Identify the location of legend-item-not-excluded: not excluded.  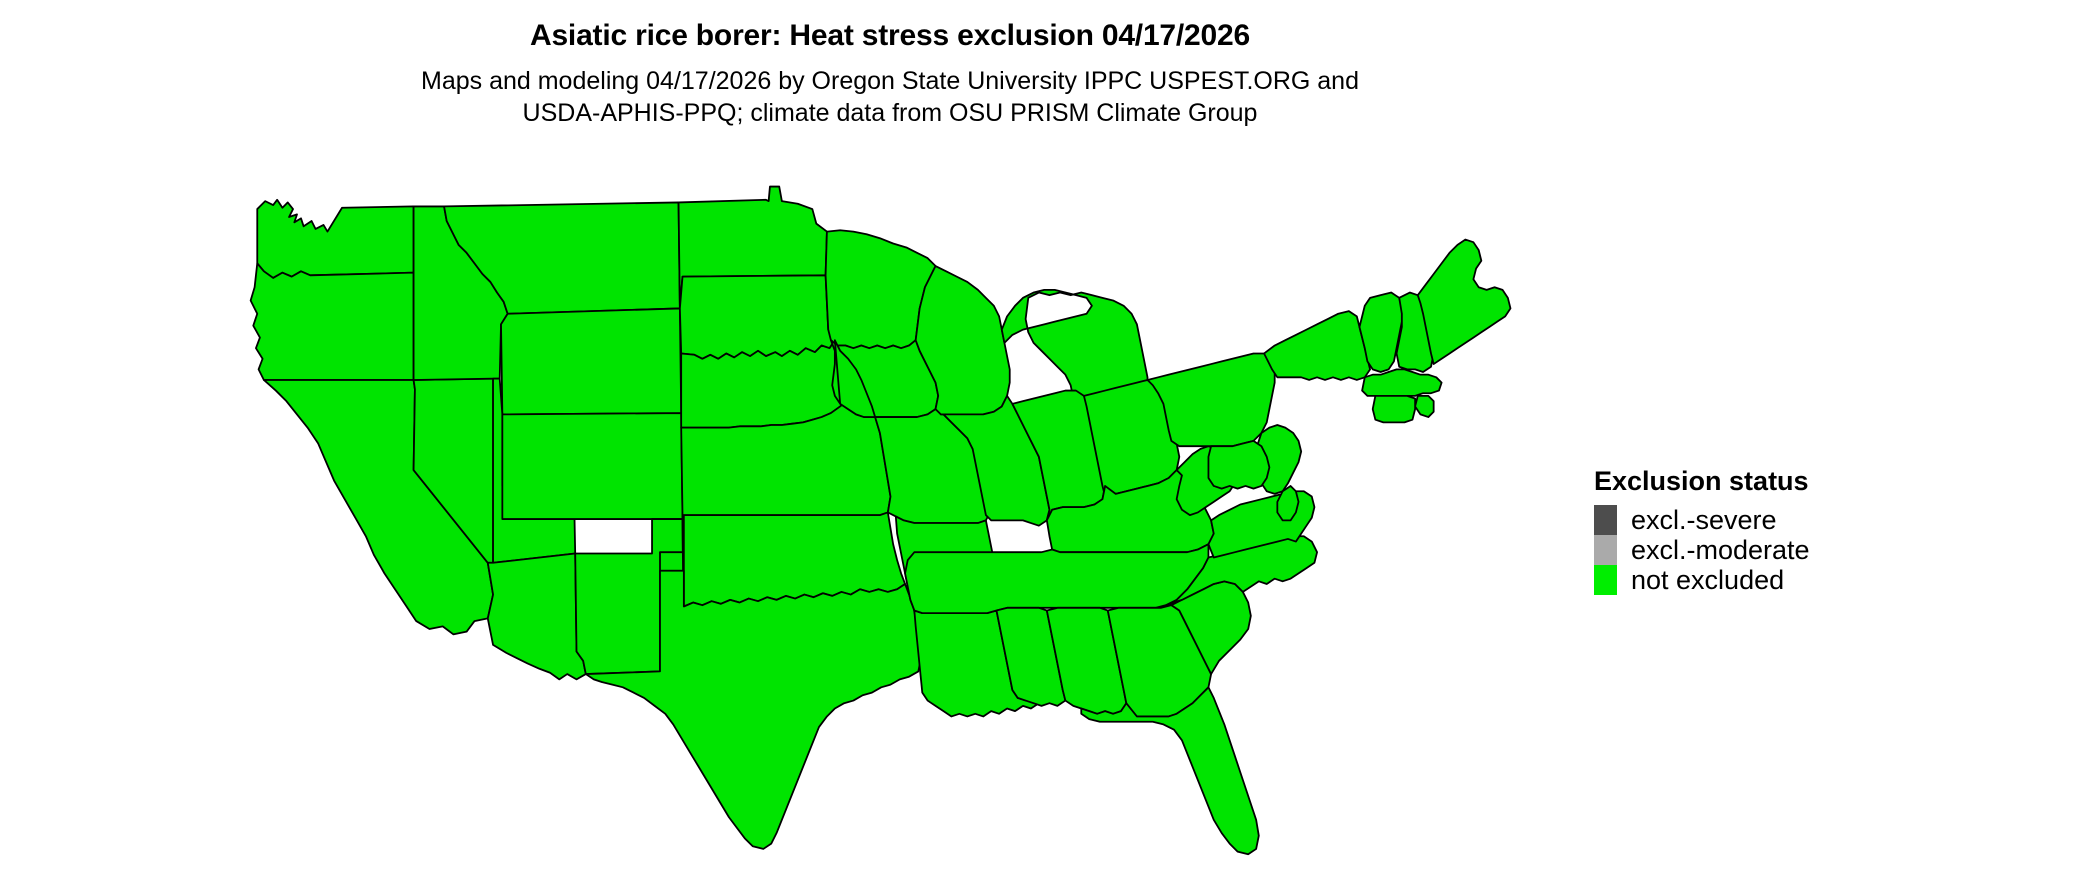
(1804, 580).